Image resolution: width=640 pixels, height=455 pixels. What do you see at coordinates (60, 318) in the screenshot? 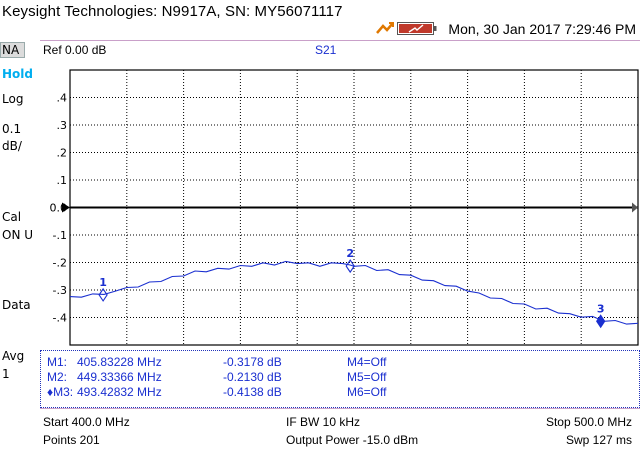
I see `y-tick-label: -.4` at bounding box center [60, 318].